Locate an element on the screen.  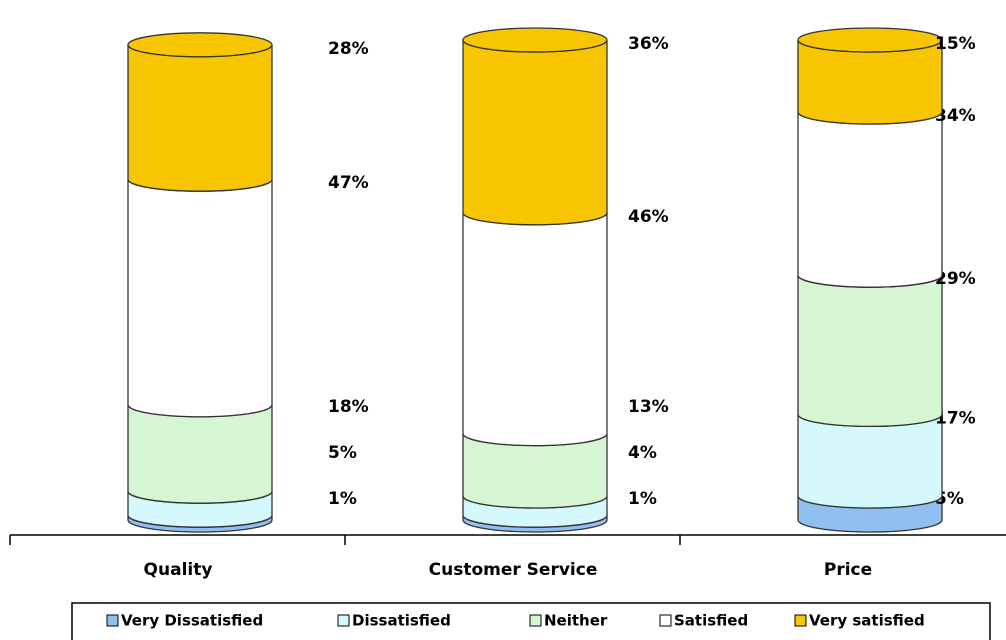
data-label: 29% is located at coordinates (955, 279).